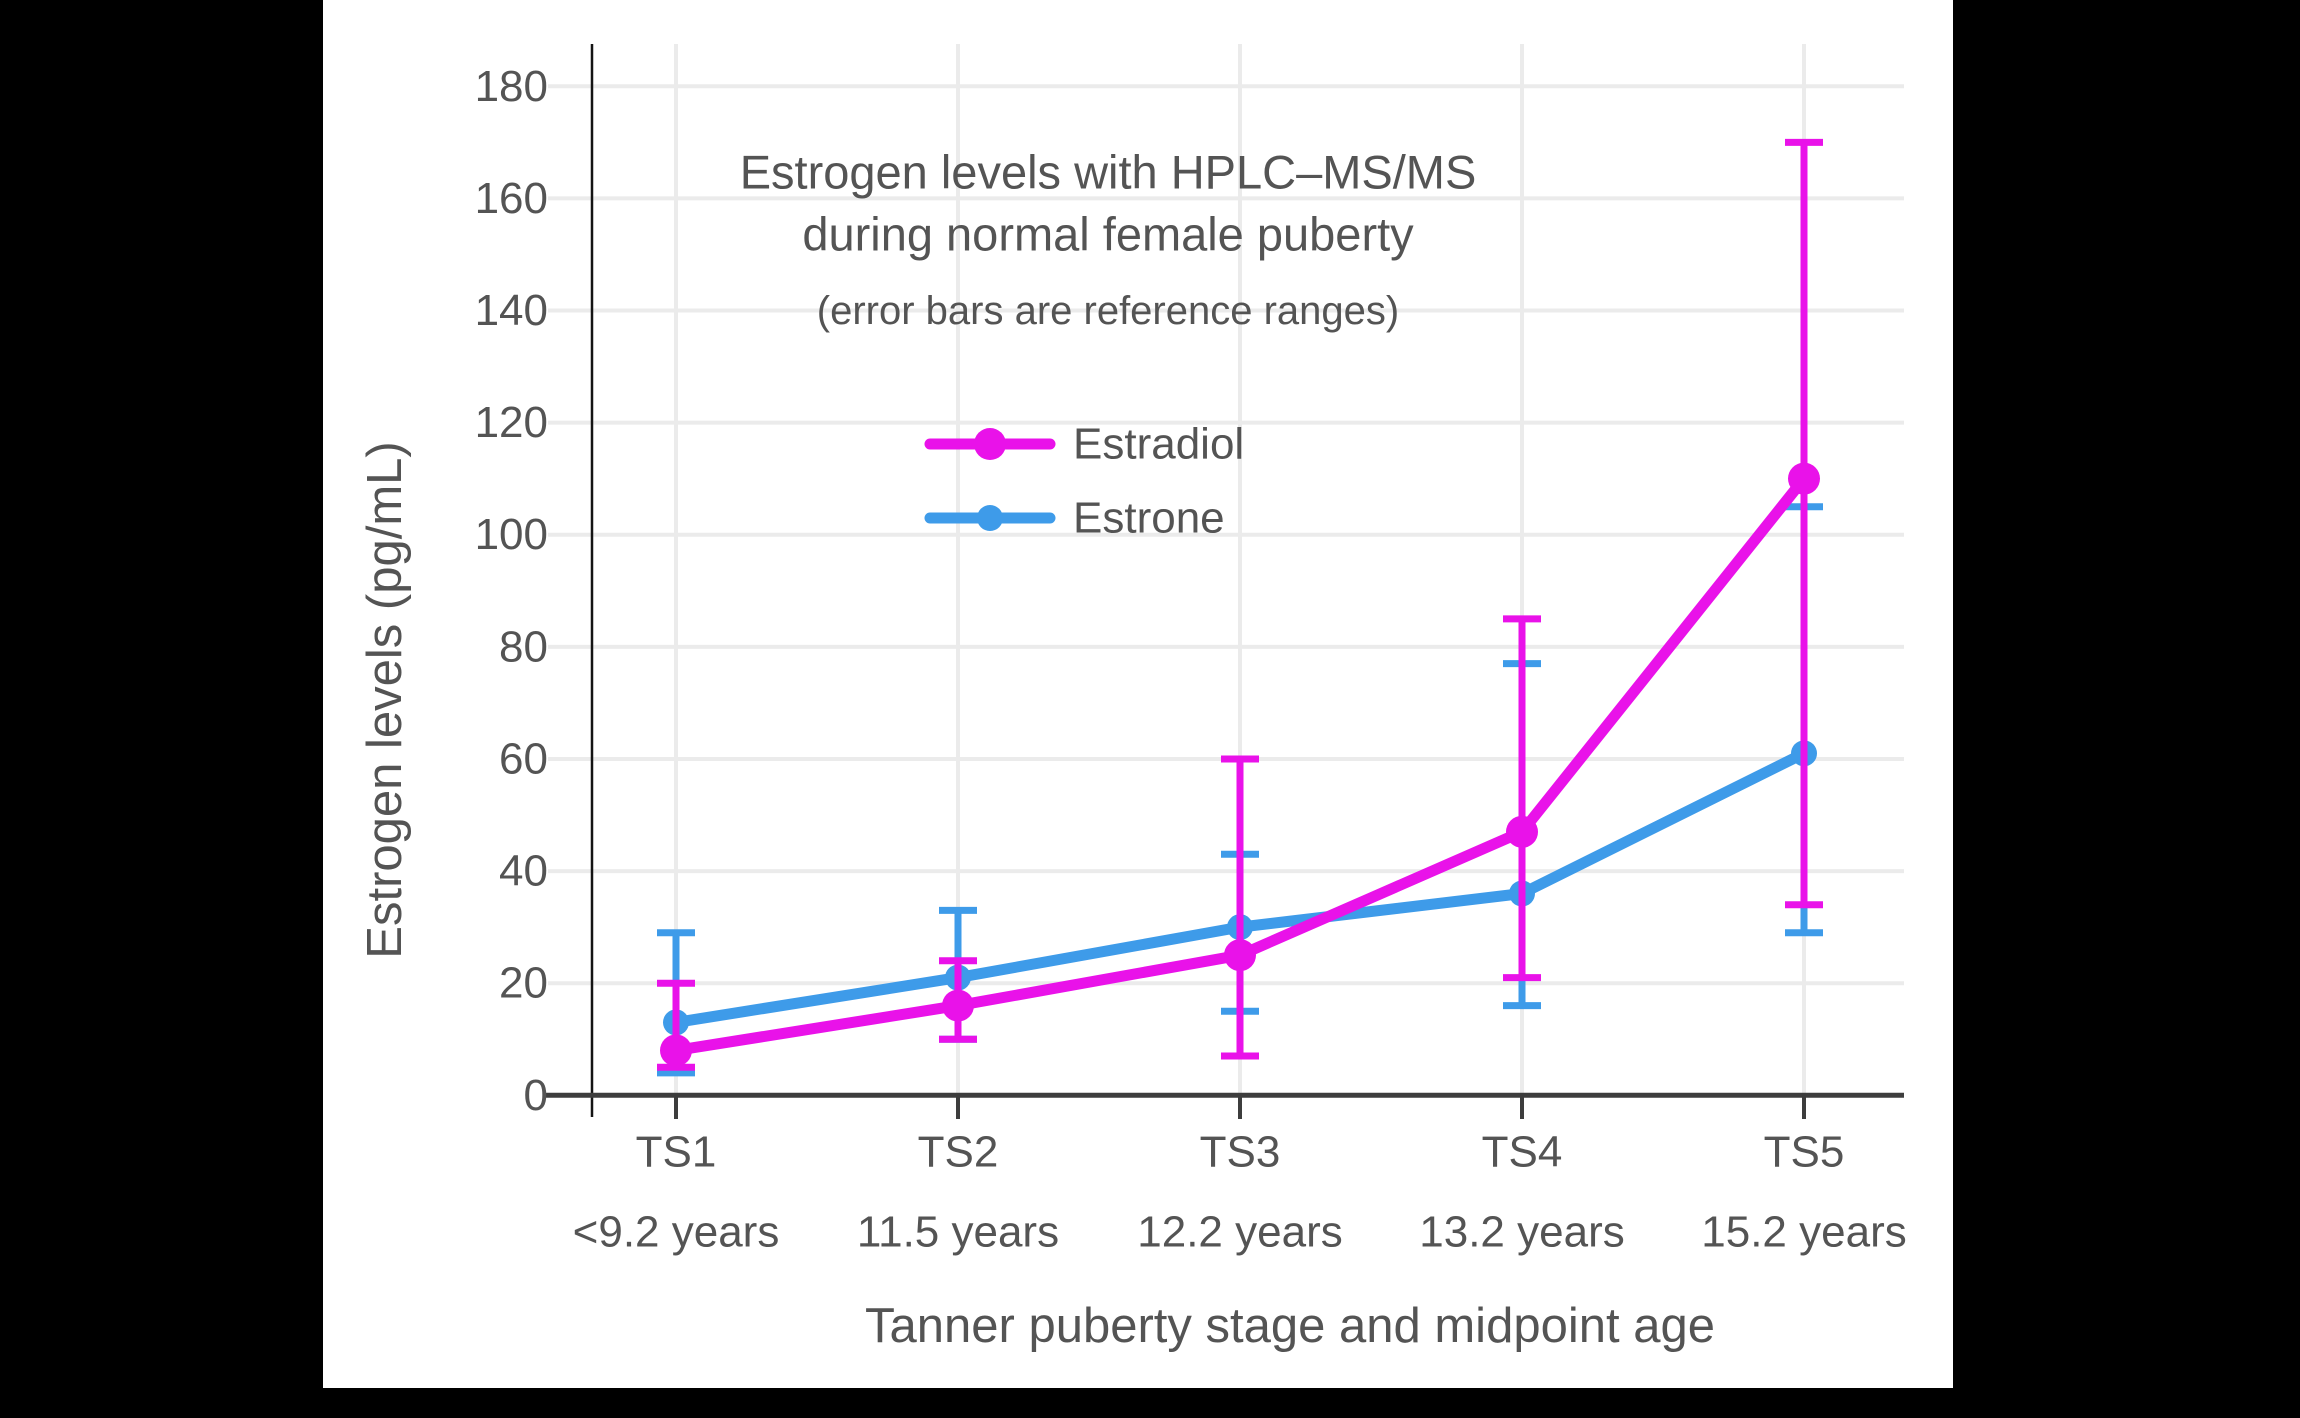 The height and width of the screenshot is (1418, 2300). Describe the element at coordinates (511, 198) in the screenshot. I see `y-tick-label-160: 160` at that location.